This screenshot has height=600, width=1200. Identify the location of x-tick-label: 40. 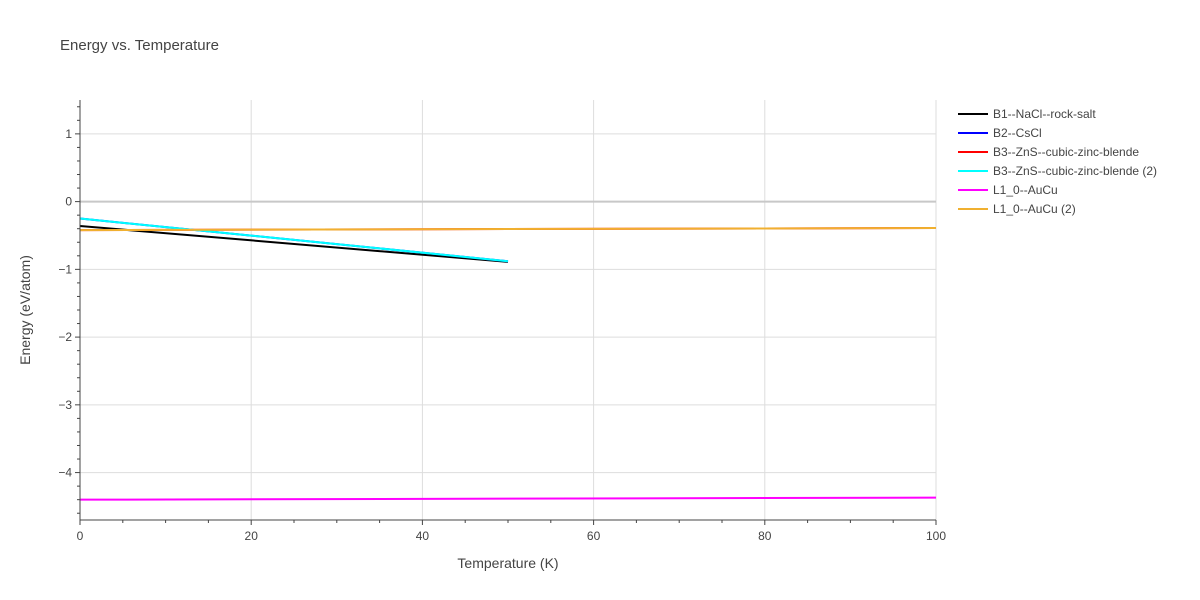
(423, 536).